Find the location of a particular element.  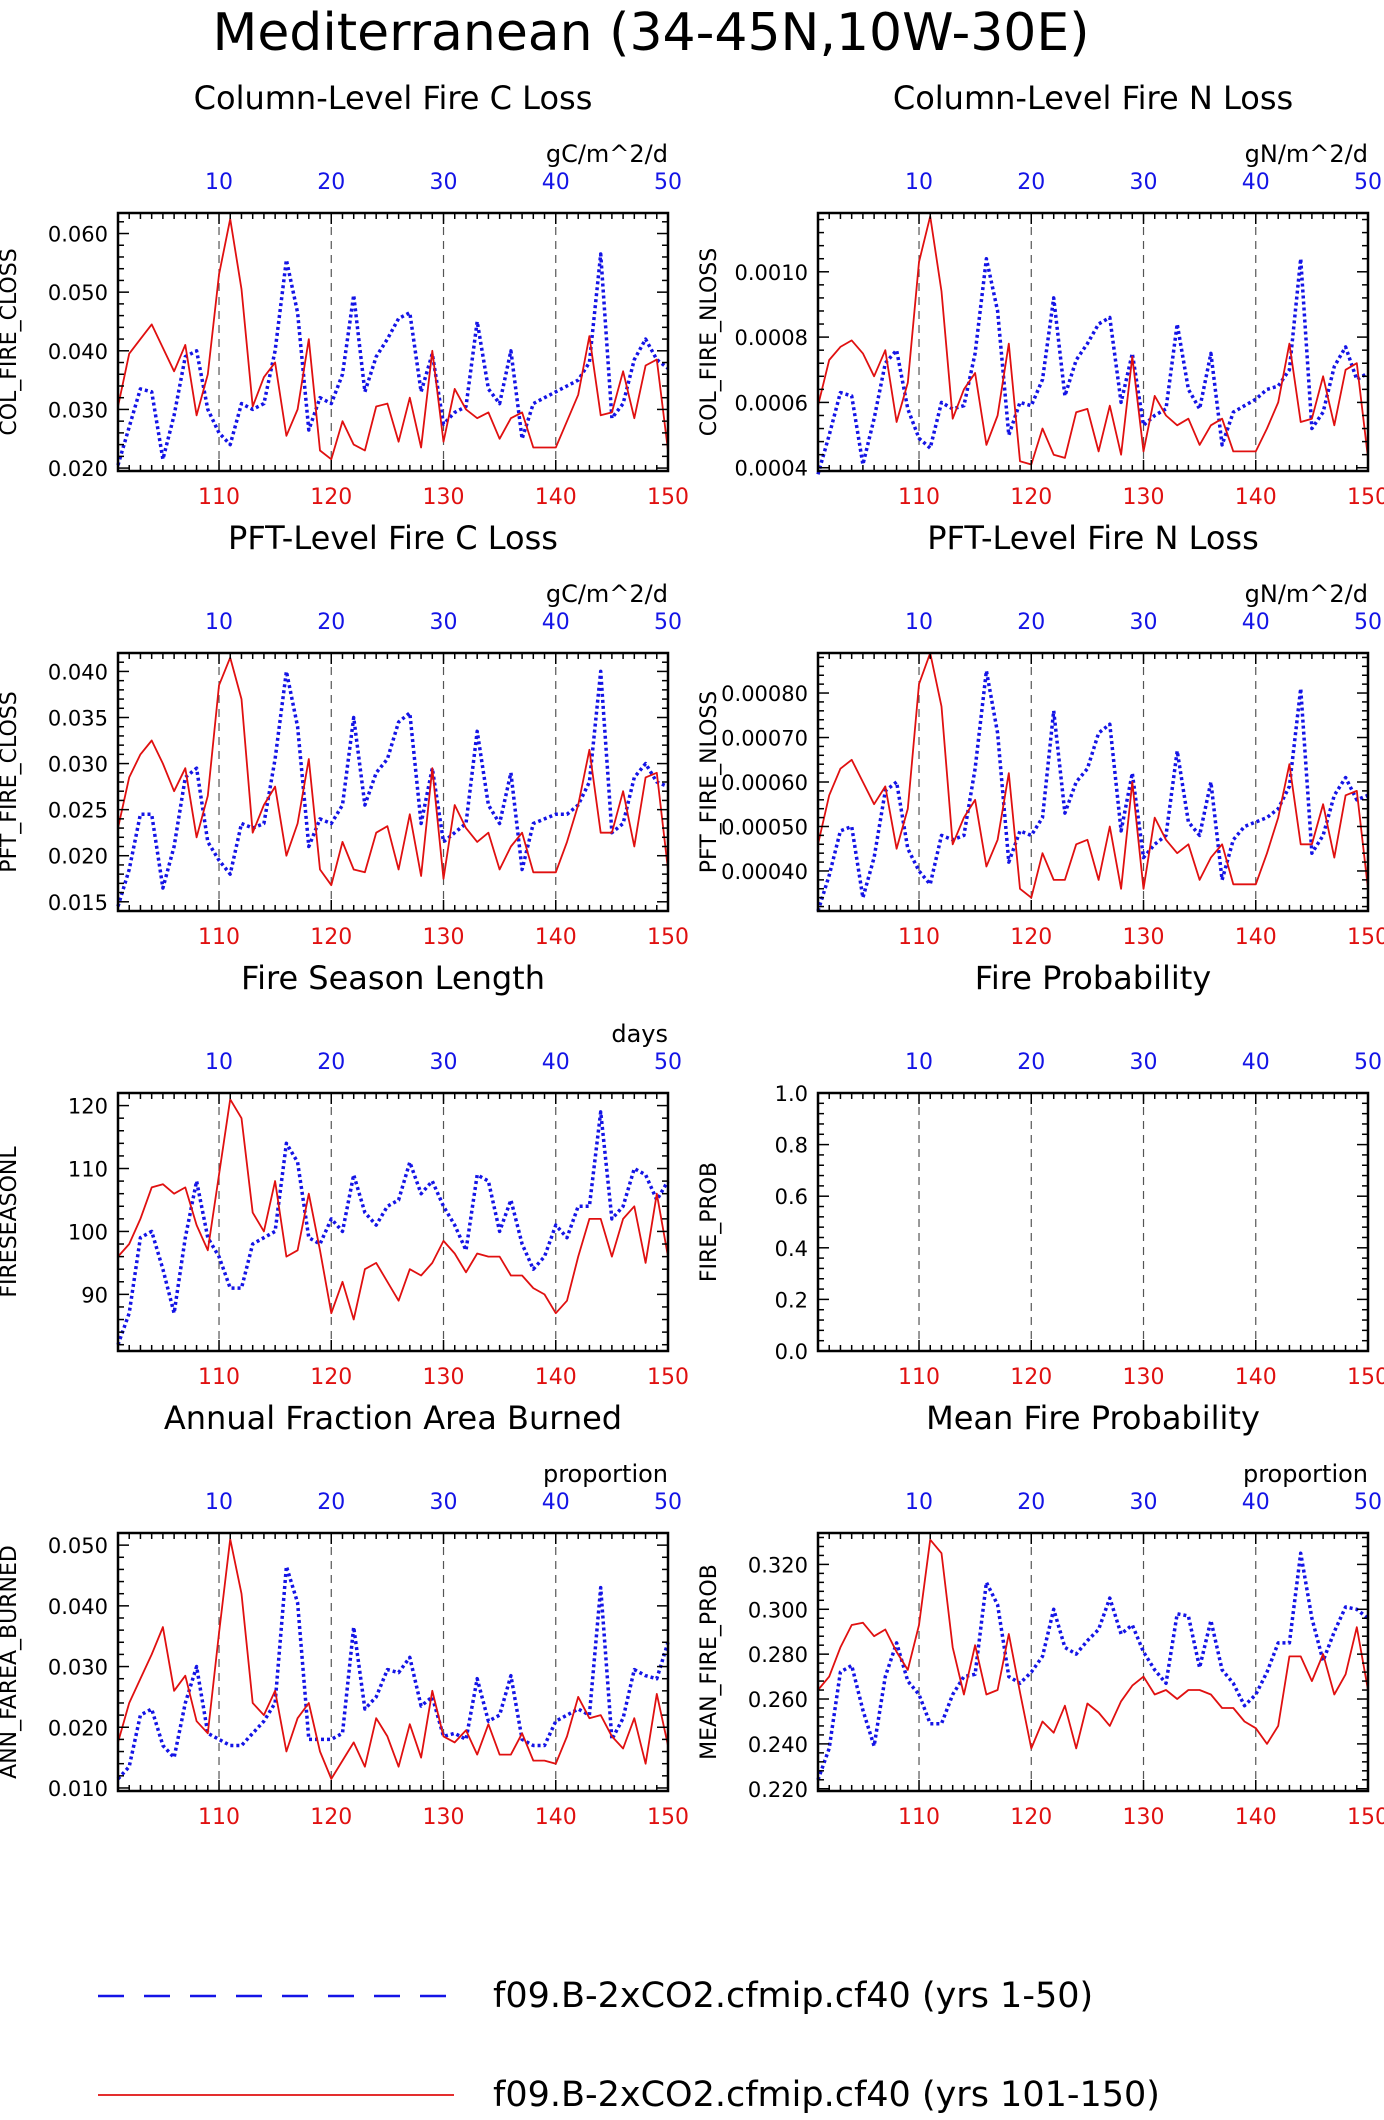

y-axis-label: COL_FIRE_NLOSS is located at coordinates (709, 342).